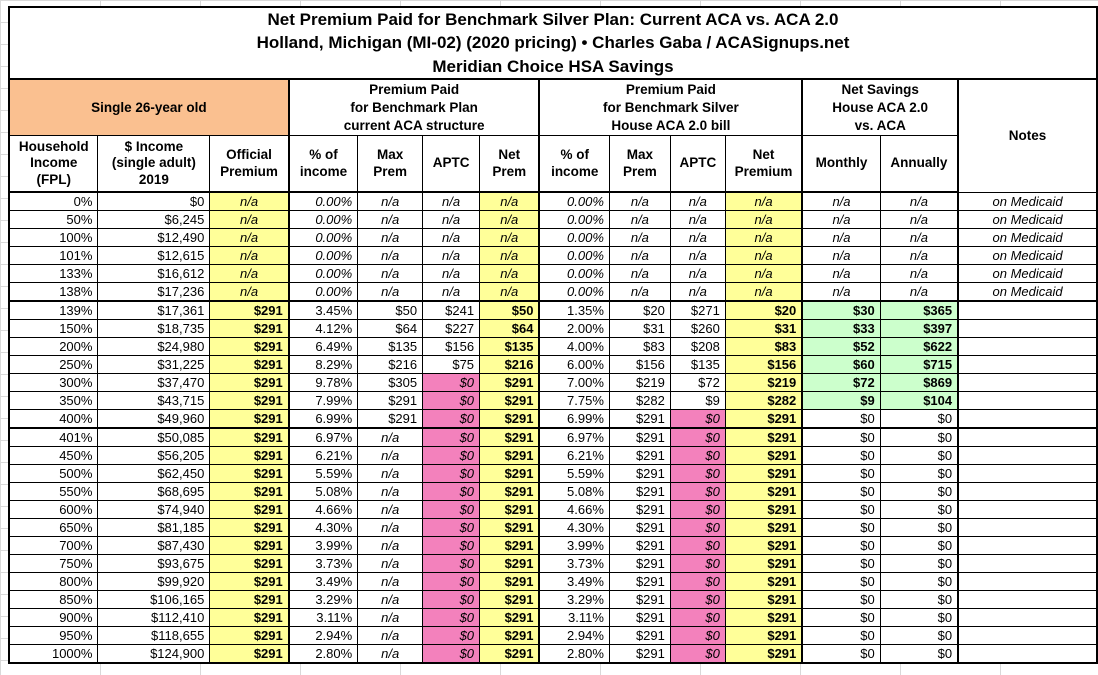  I want to click on income-cell: $43,715, so click(154, 401).